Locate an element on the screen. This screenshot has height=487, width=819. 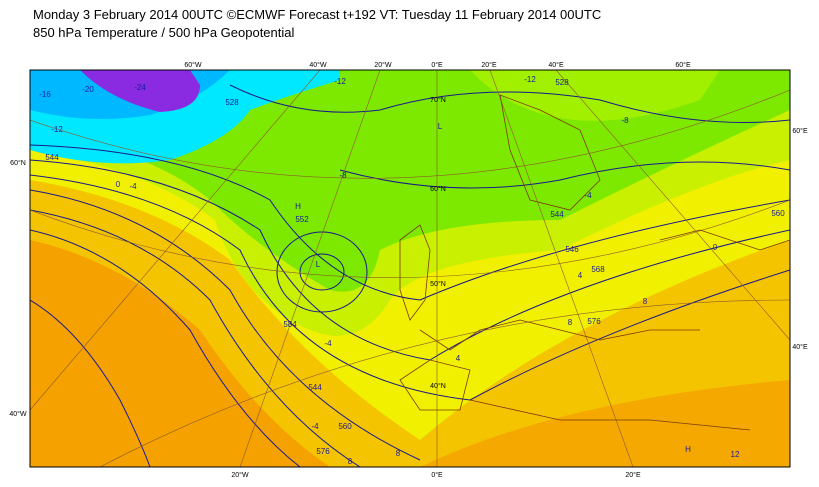
contour-label: 568 is located at coordinates (598, 269).